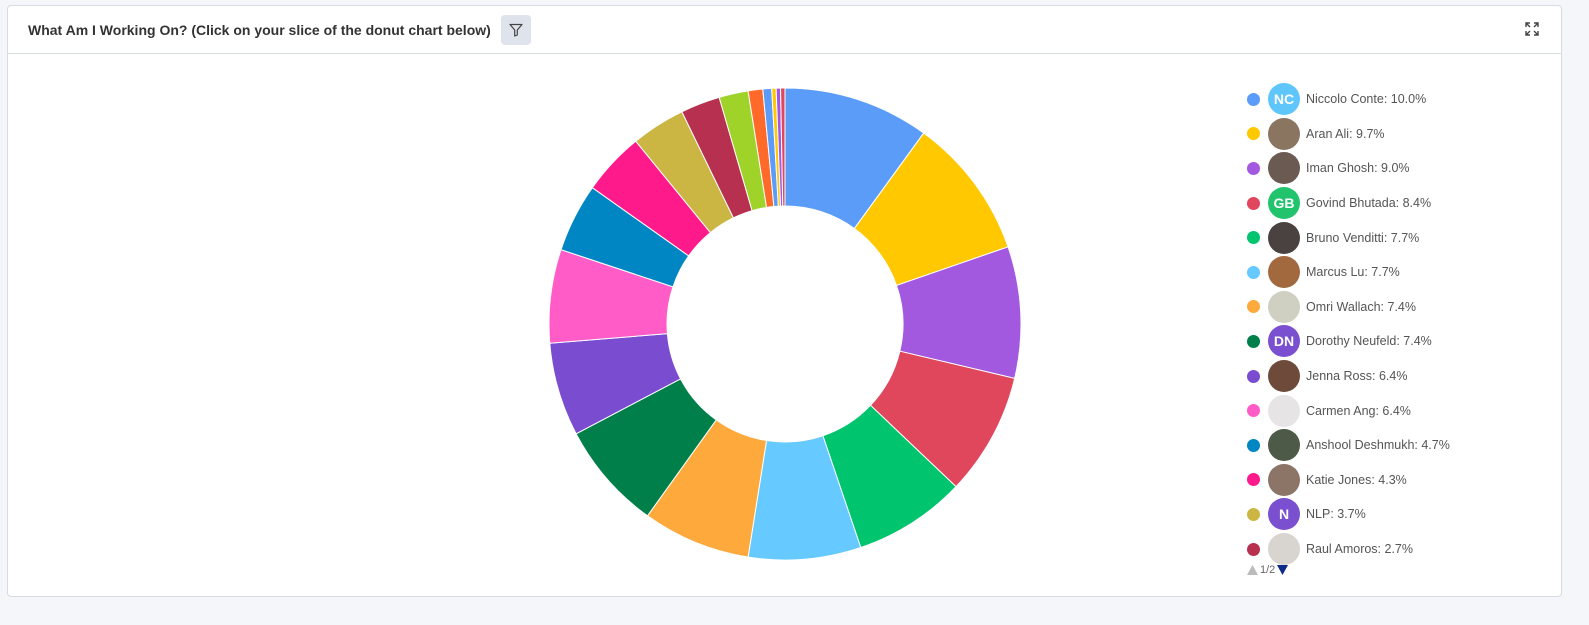 The width and height of the screenshot is (1589, 625). I want to click on legend-item: Omri Wallach: 7.4%, so click(1348, 307).